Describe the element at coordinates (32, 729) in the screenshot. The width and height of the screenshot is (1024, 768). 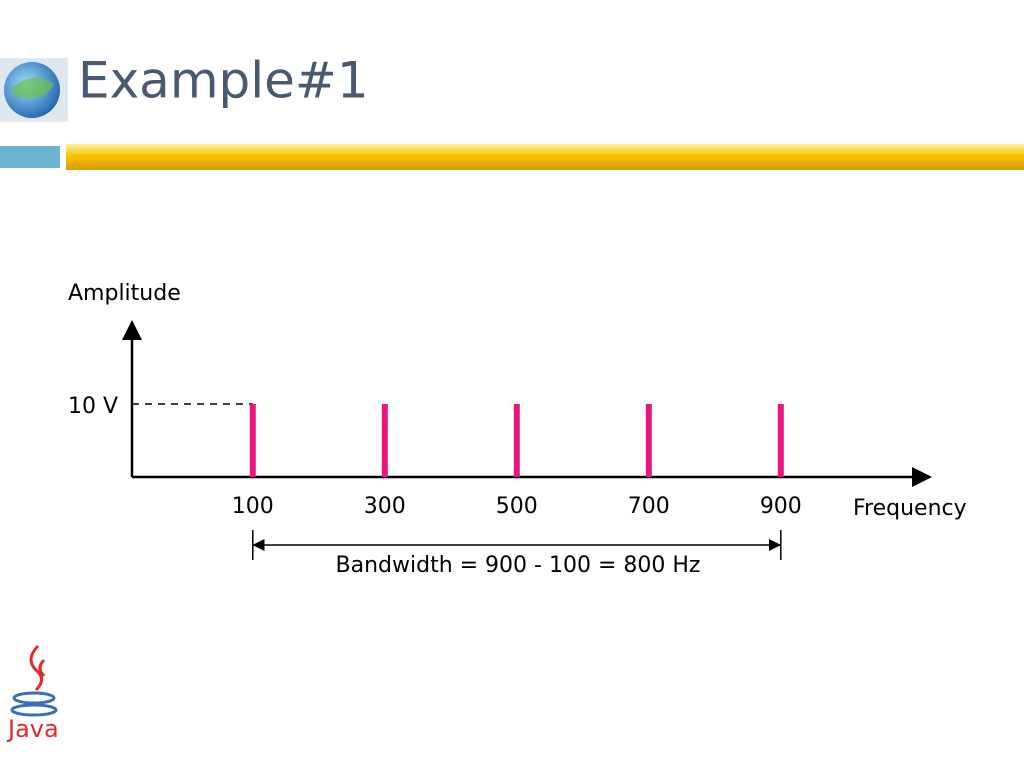
I see `logo-text: Java` at that location.